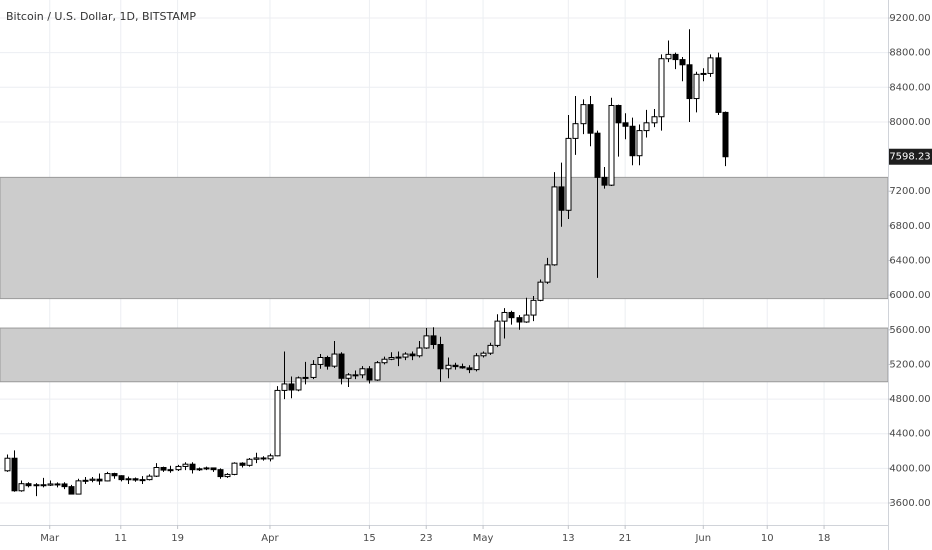  Describe the element at coordinates (568, 538) in the screenshot. I see `x-tick-label: 13` at that location.